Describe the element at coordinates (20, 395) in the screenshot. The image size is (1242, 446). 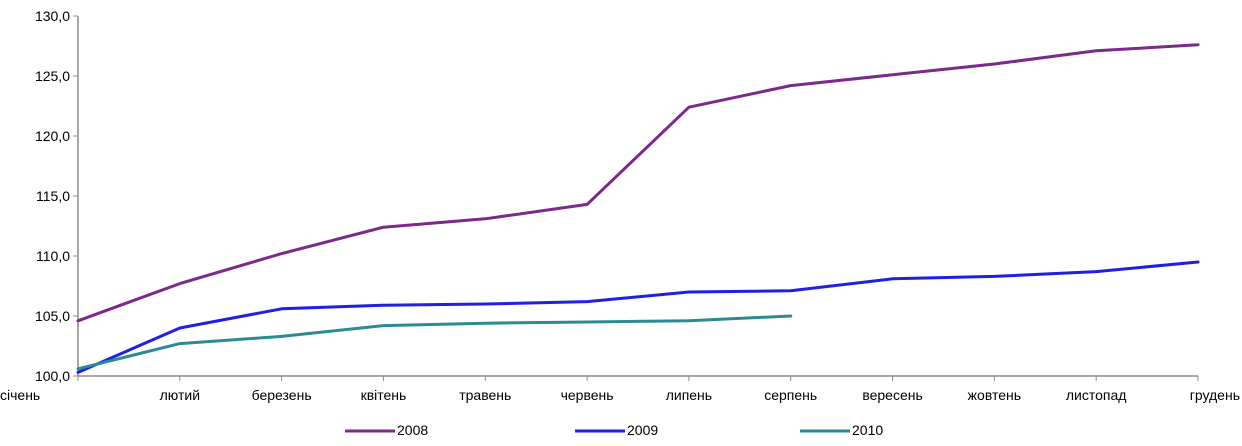
I see `x-tick-label: січень` at that location.